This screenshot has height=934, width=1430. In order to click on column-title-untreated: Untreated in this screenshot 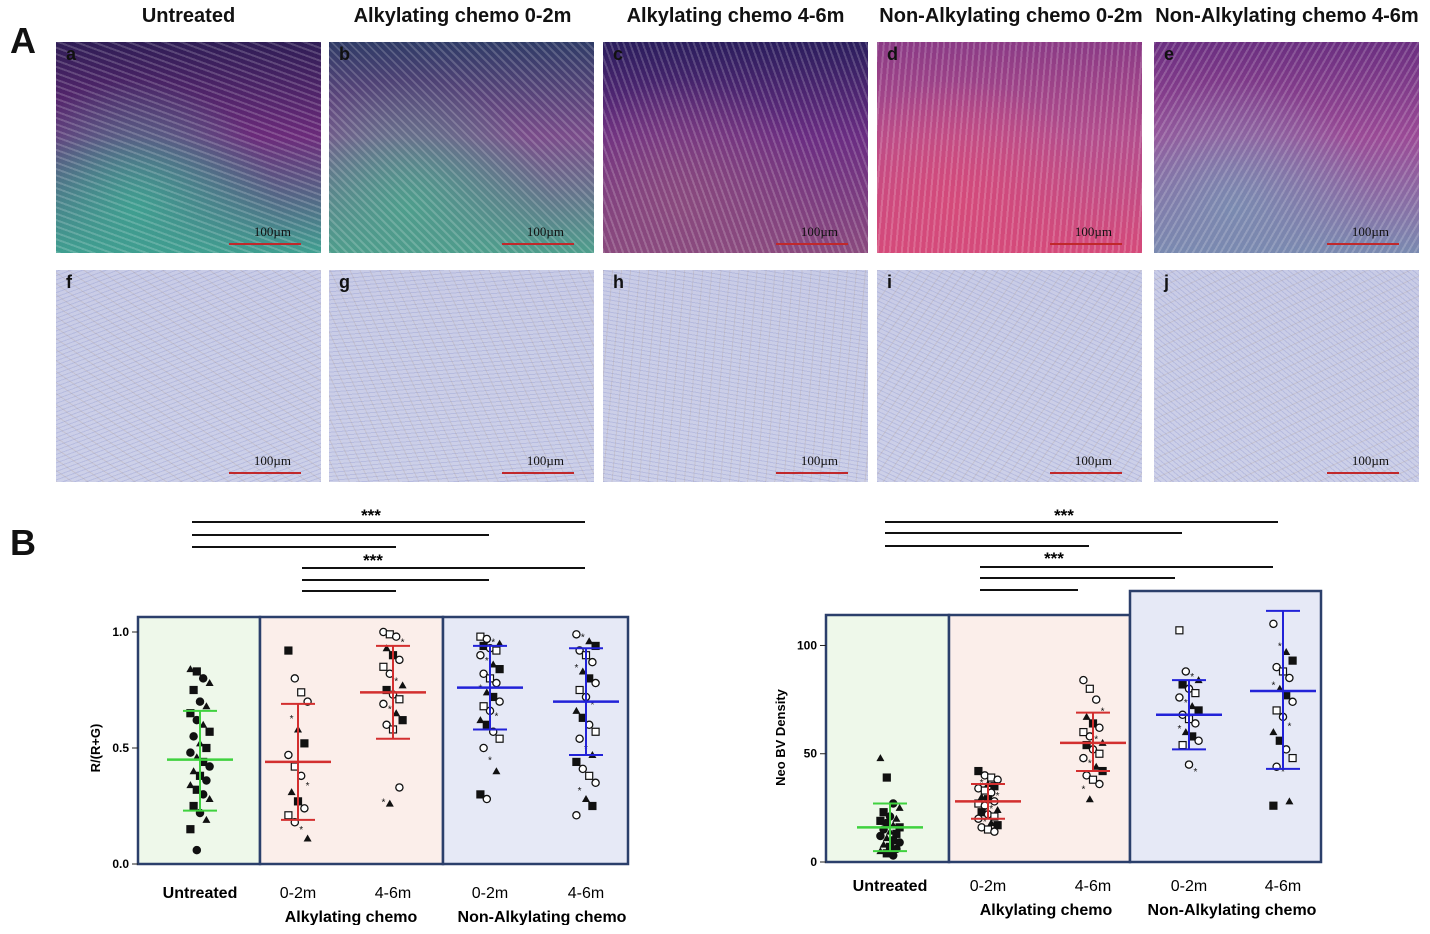, I will do `click(188, 16)`.